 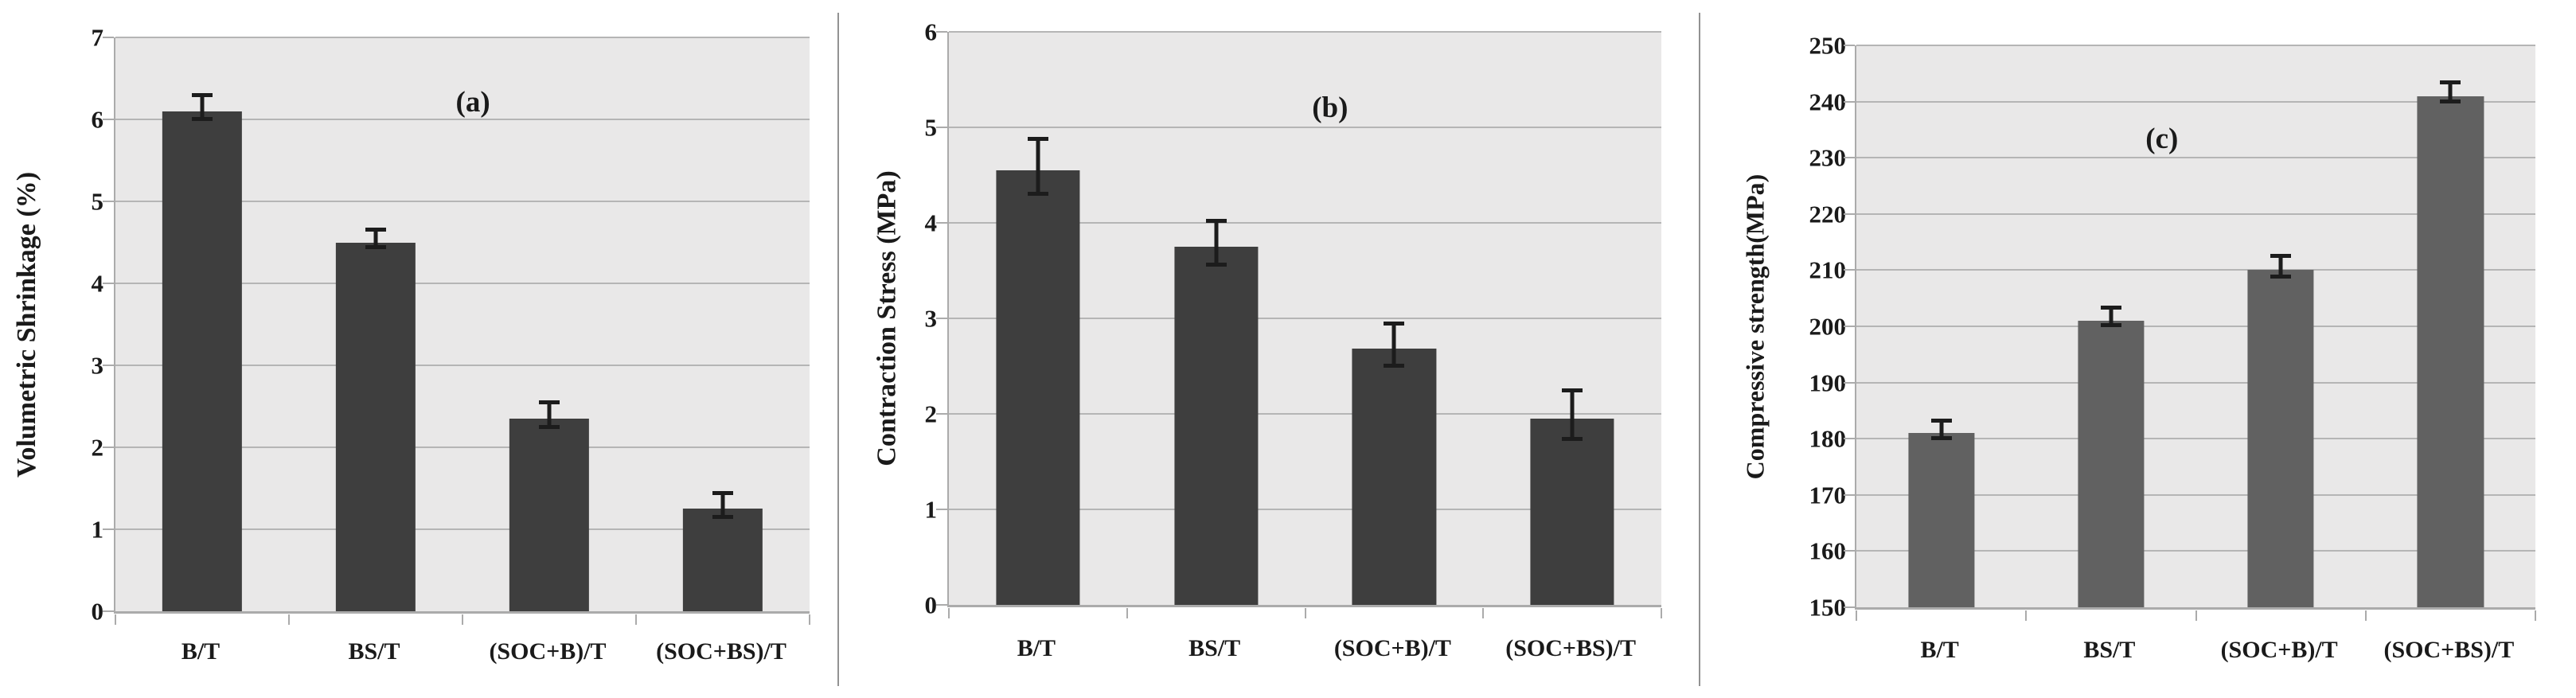 I want to click on panel-label: (c), so click(x=2162, y=139).